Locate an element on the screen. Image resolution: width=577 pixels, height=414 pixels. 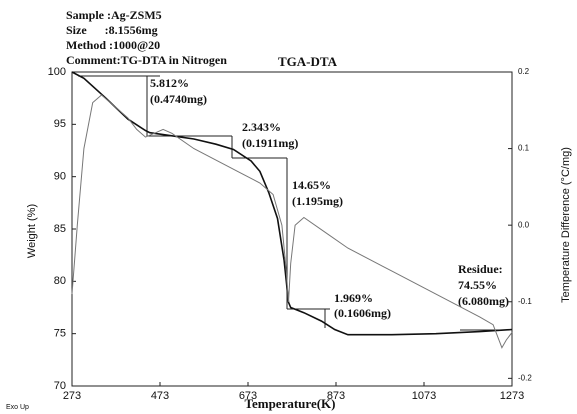
chart-title: TGA-DTA is located at coordinates (308, 61).